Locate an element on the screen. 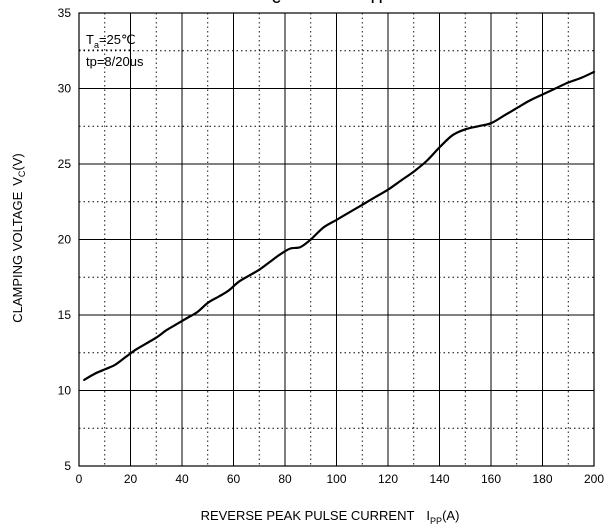 The image size is (605, 529). x-tick-label: 120 is located at coordinates (388, 479).